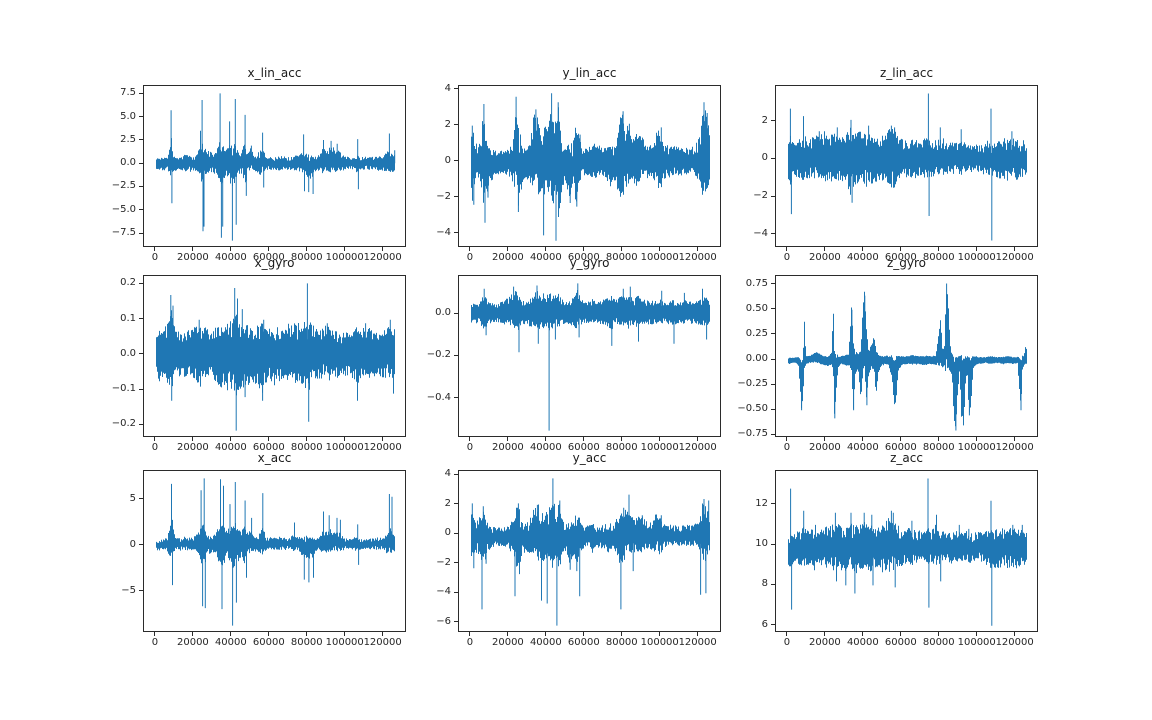  Describe the element at coordinates (589, 166) in the screenshot. I see `subplot-y_lin_acc` at that location.